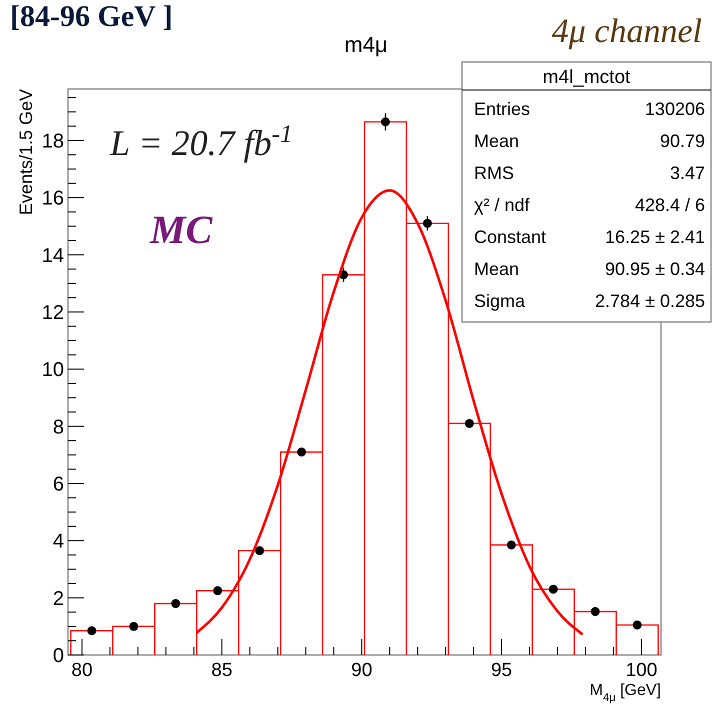 The image size is (717, 707). I want to click on annotation: Sigma, so click(500, 301).